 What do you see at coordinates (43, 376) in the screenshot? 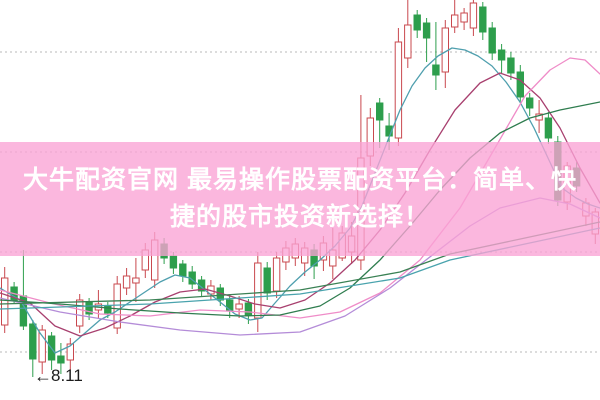
I see `left-arrow-icon: ←` at bounding box center [43, 376].